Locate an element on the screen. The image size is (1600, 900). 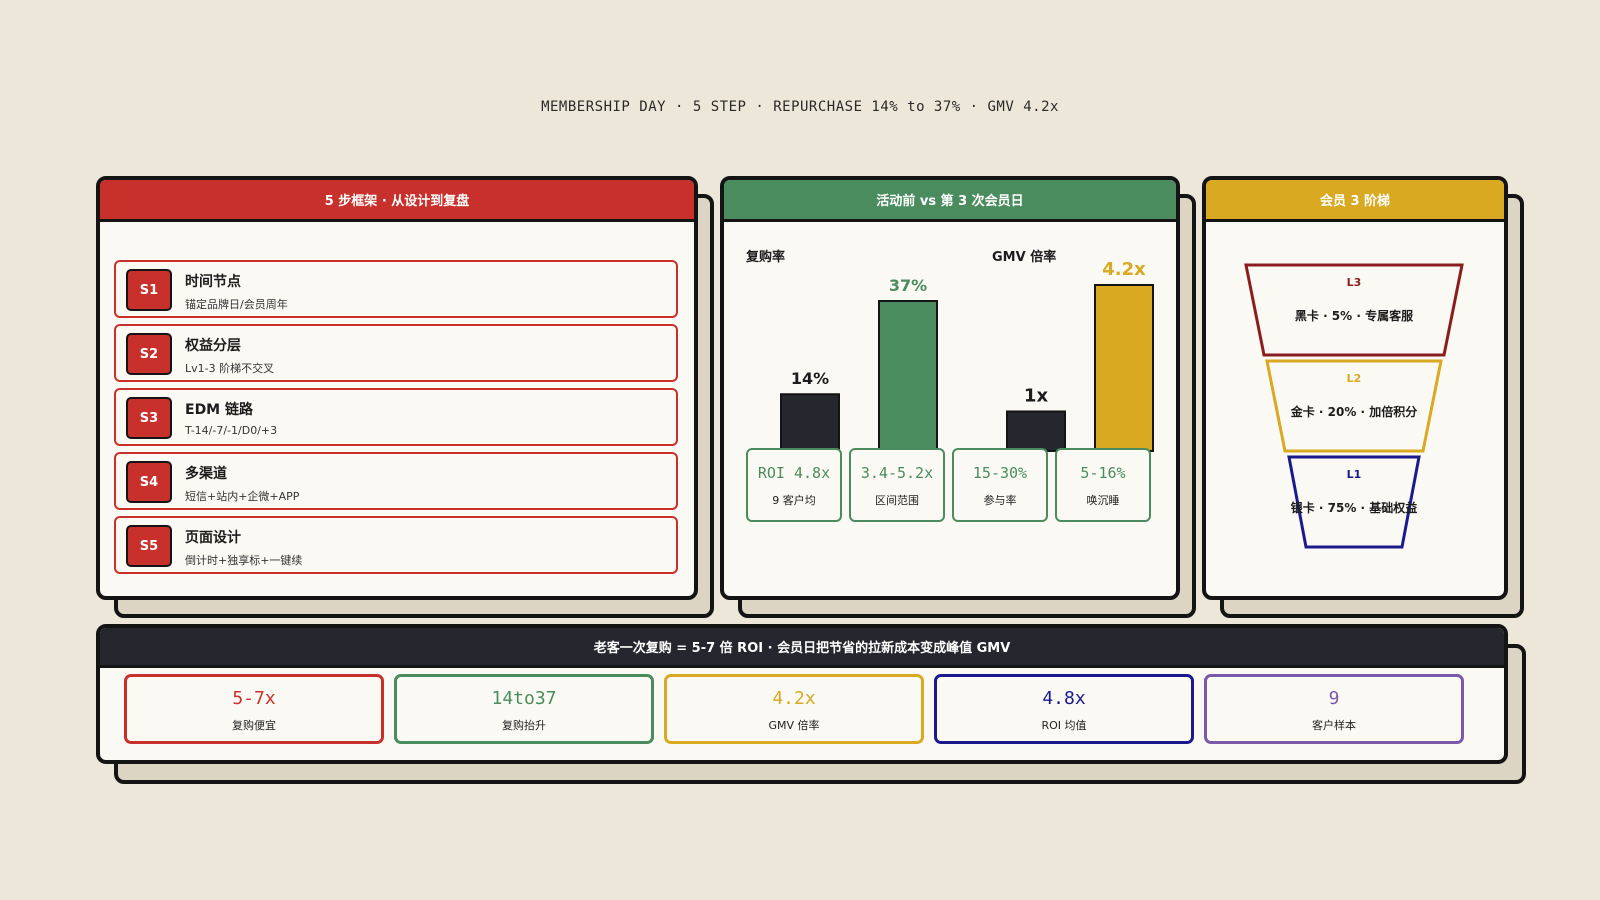
kpi-label: GMV 倍率 is located at coordinates (794, 725).